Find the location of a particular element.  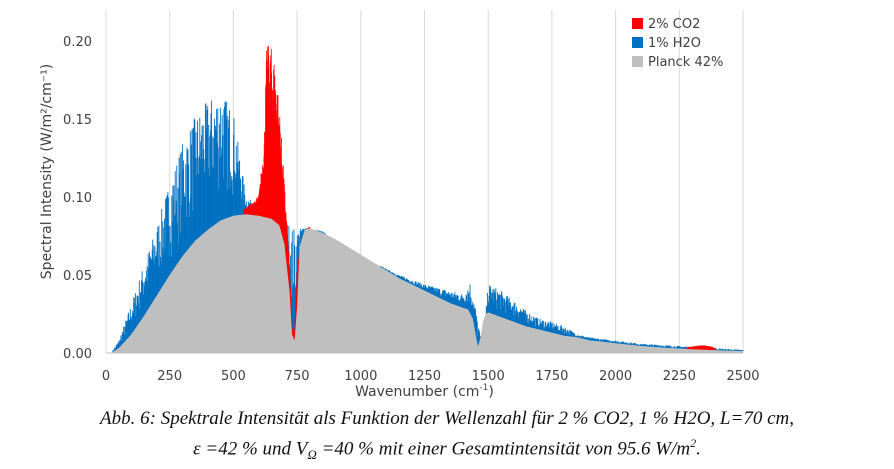

y-tick-labels: 0.00 0.05 0.10 0.15 0.20 is located at coordinates (77, 198).